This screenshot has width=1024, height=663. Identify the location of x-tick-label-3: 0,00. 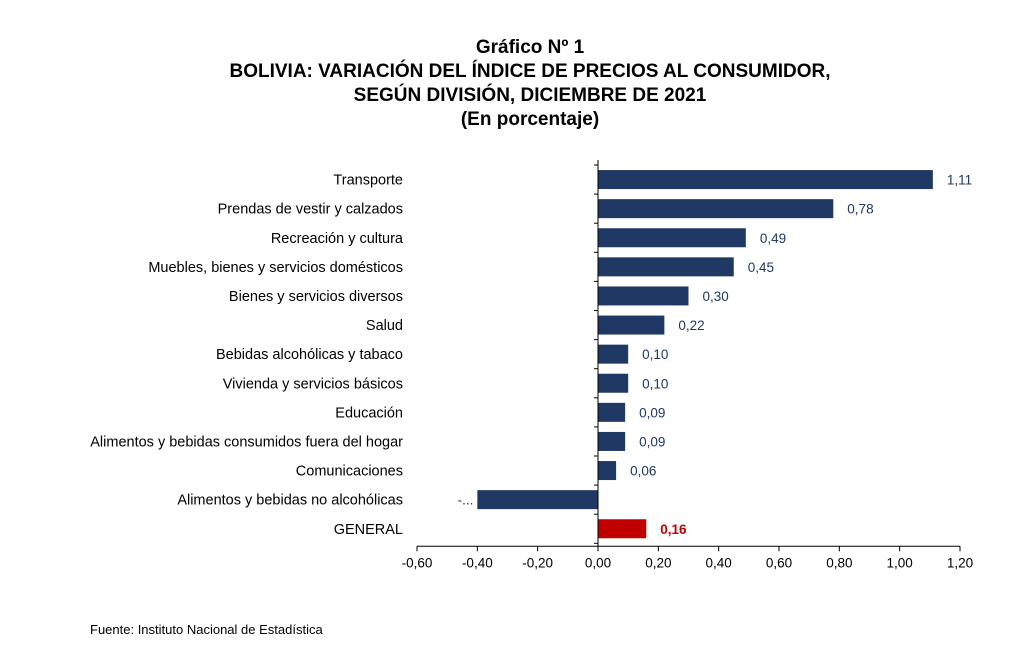
(598, 562).